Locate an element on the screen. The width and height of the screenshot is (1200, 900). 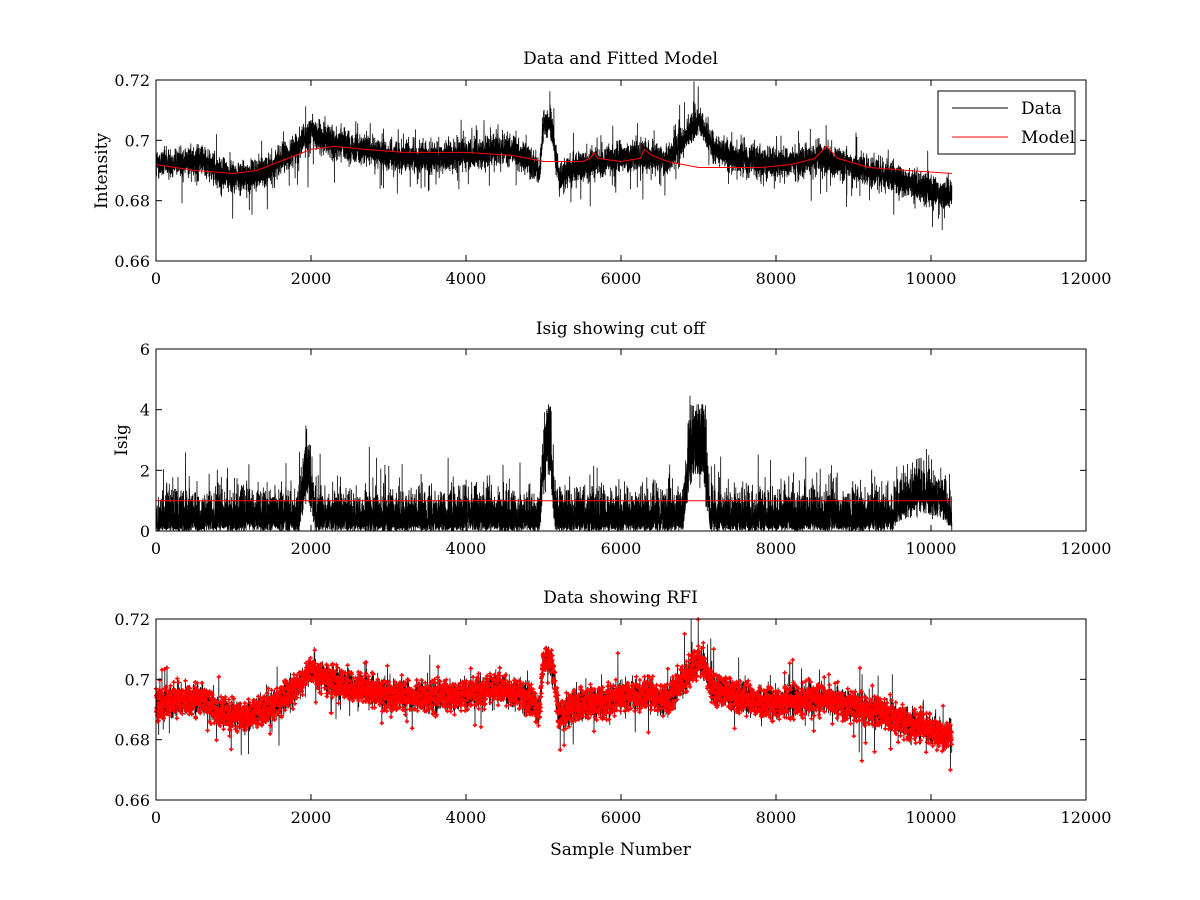
series-isig is located at coordinates (554, 464).